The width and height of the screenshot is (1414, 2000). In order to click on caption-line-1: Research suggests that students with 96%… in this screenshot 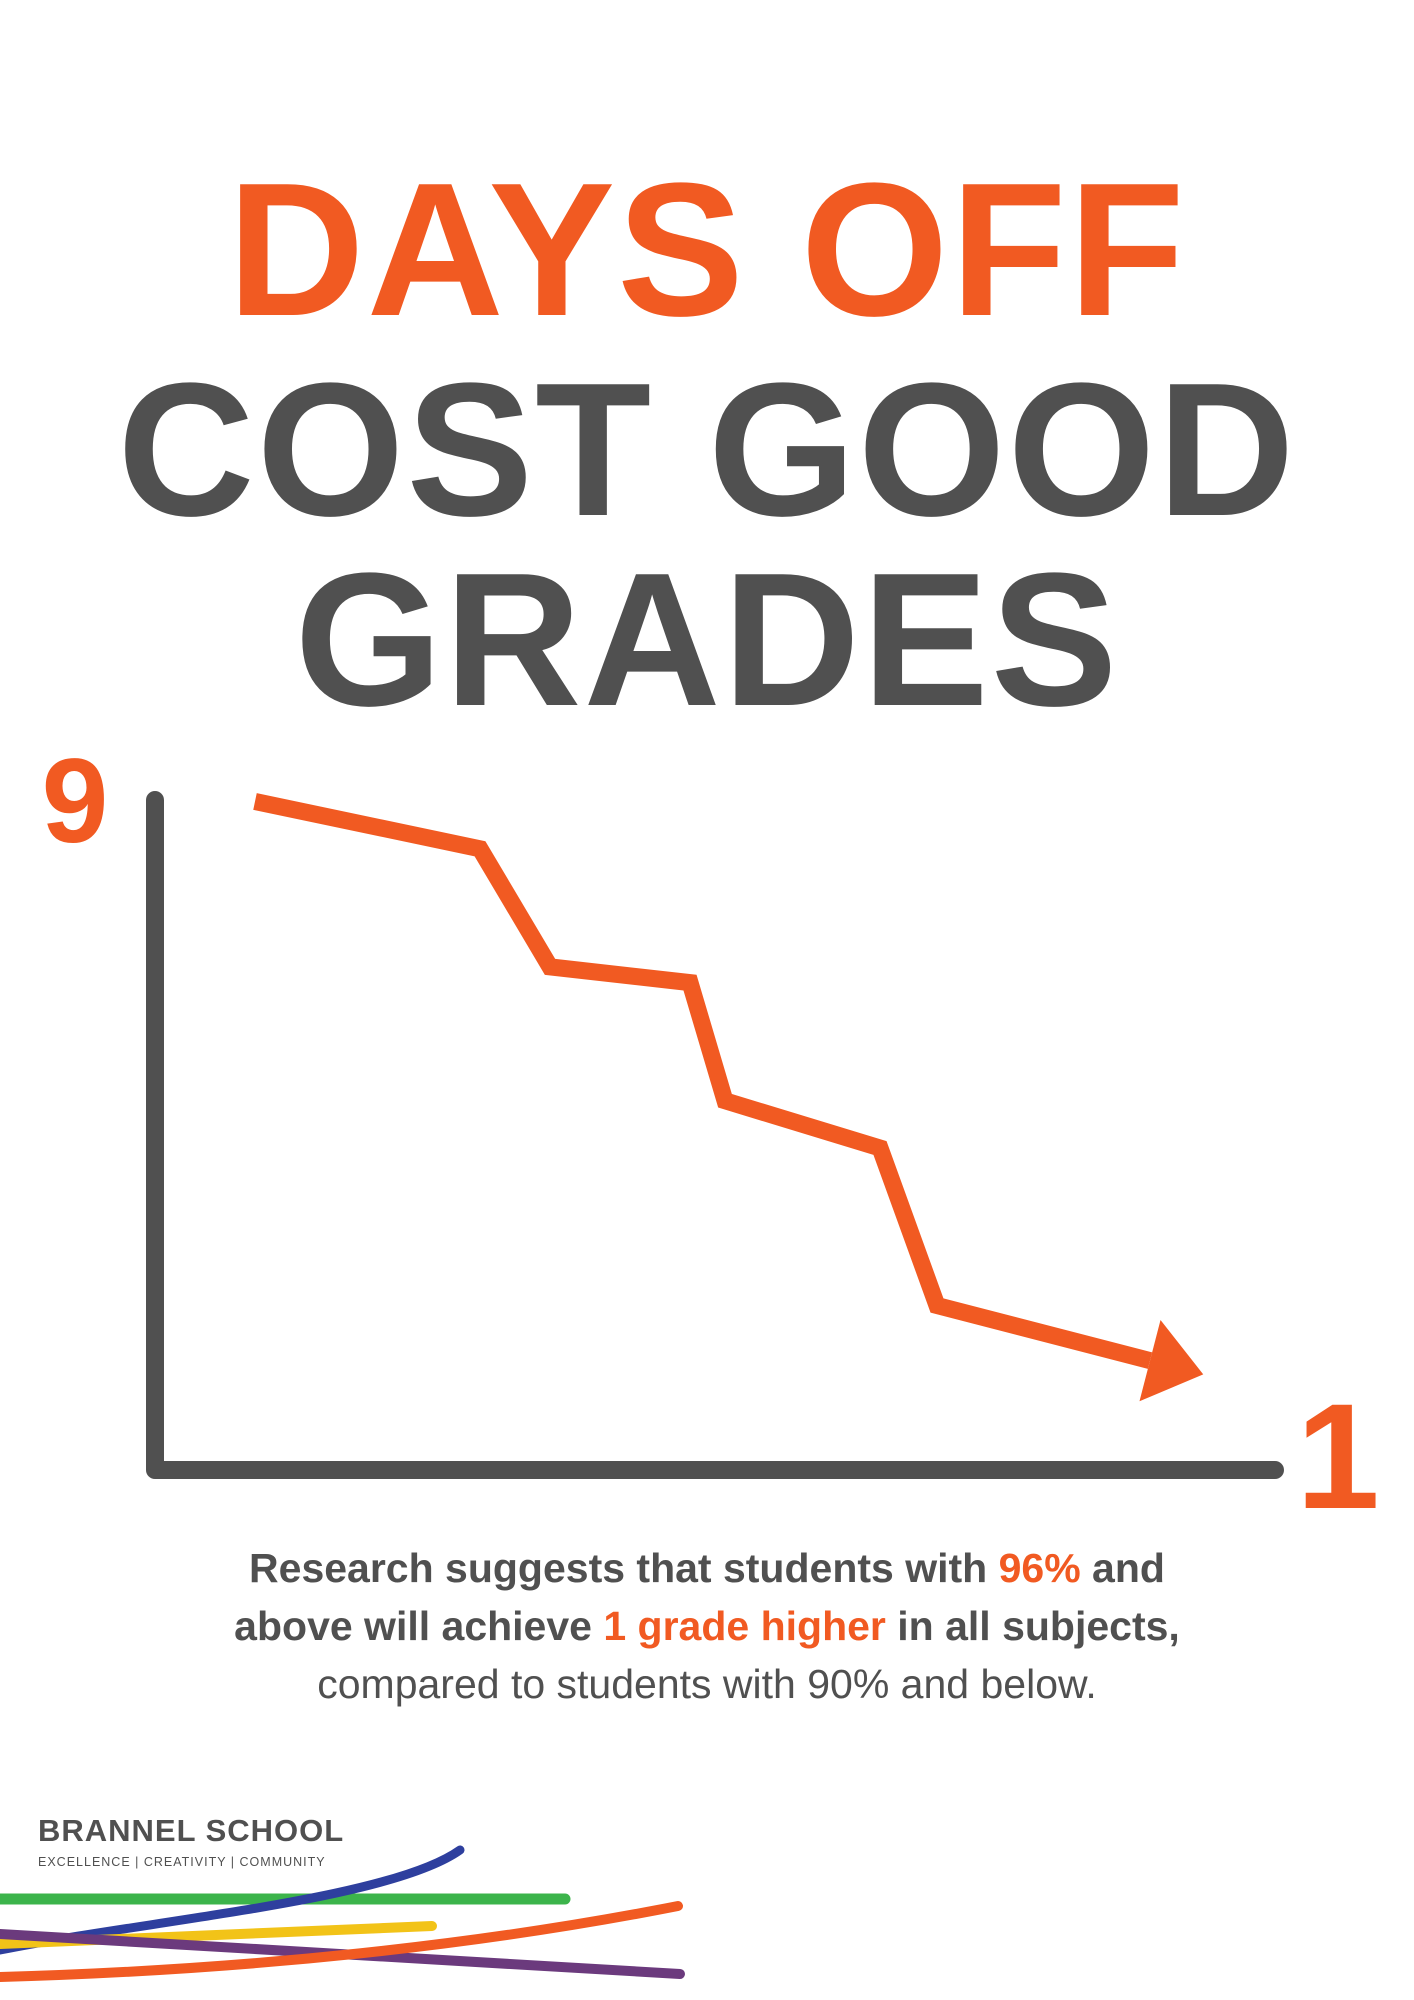, I will do `click(707, 1568)`.